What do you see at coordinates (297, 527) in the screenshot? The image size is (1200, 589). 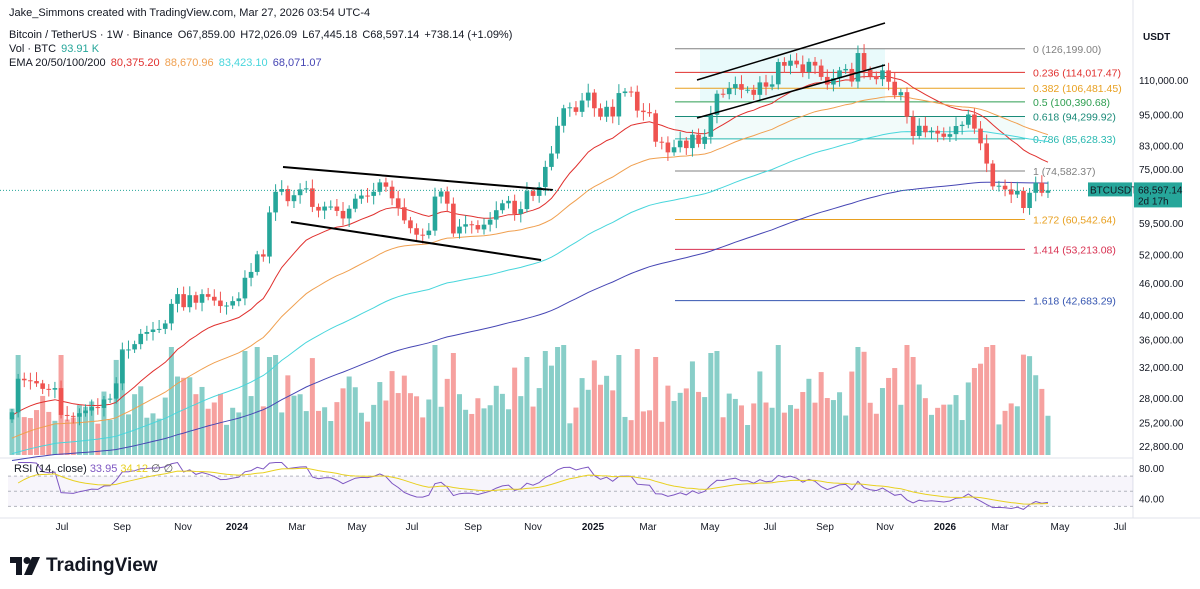 I see `time-tick-label: Mar` at bounding box center [297, 527].